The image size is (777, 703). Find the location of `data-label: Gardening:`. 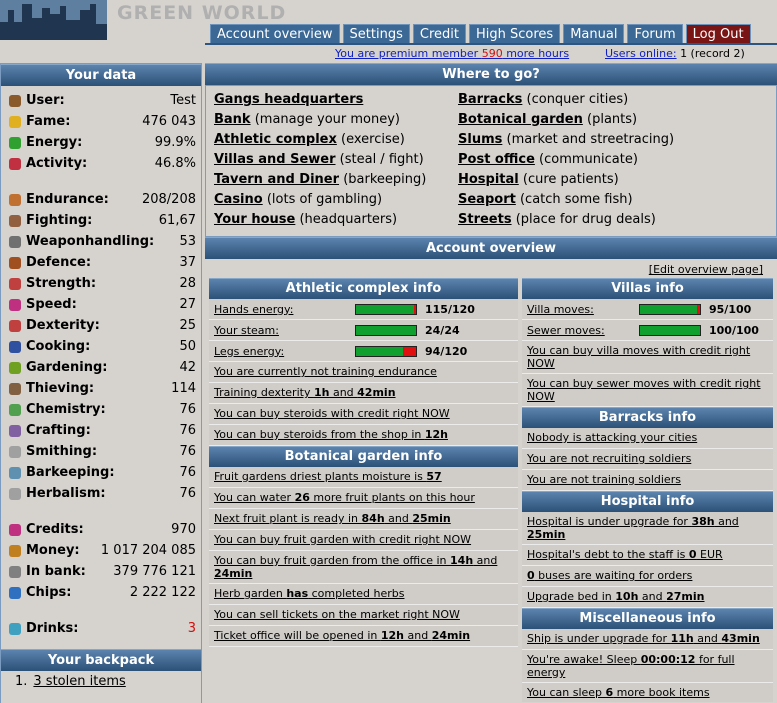

data-label: Gardening: is located at coordinates (67, 367).